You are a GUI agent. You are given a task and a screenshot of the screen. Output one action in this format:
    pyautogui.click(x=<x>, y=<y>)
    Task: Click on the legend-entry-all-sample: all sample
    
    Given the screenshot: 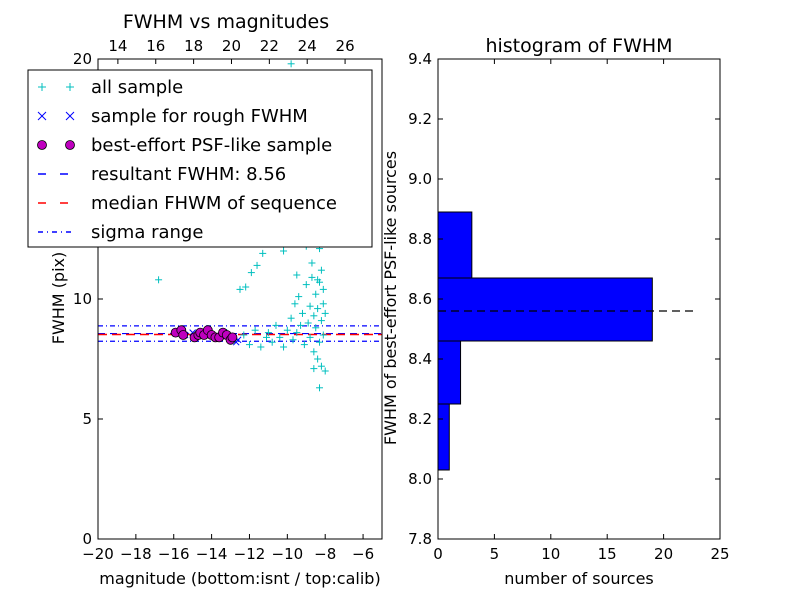 What is the action you would take?
    pyautogui.click(x=110, y=87)
    